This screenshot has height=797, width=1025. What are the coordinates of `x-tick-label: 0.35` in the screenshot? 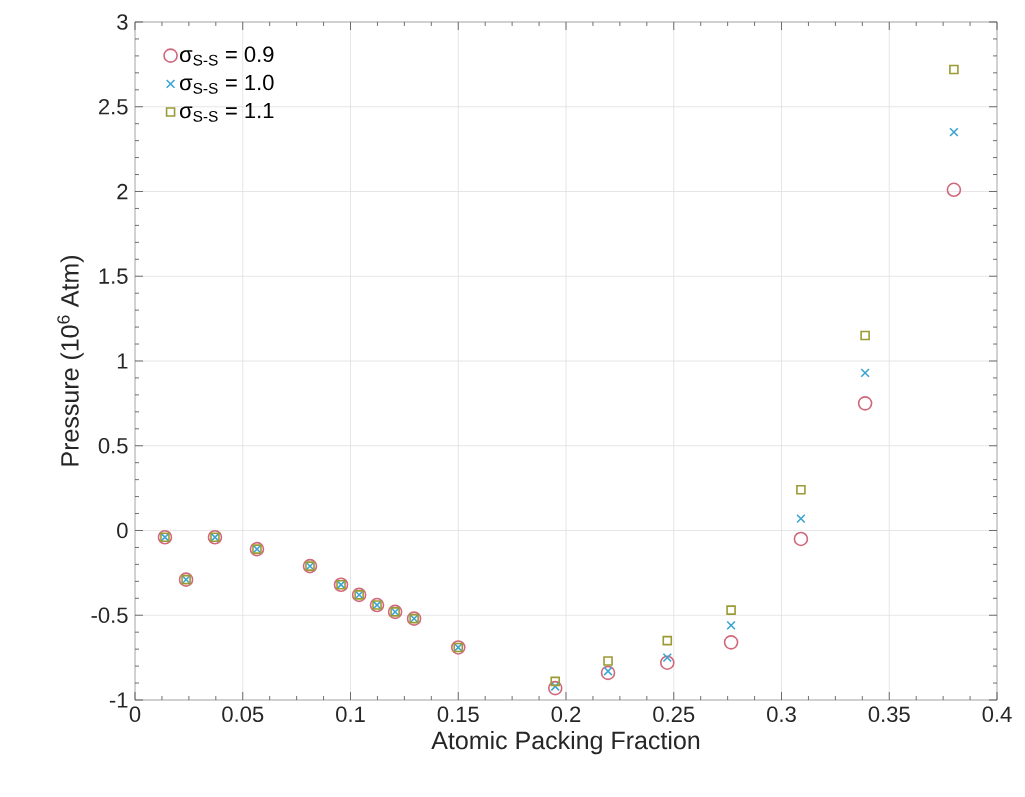 It's located at (889, 714).